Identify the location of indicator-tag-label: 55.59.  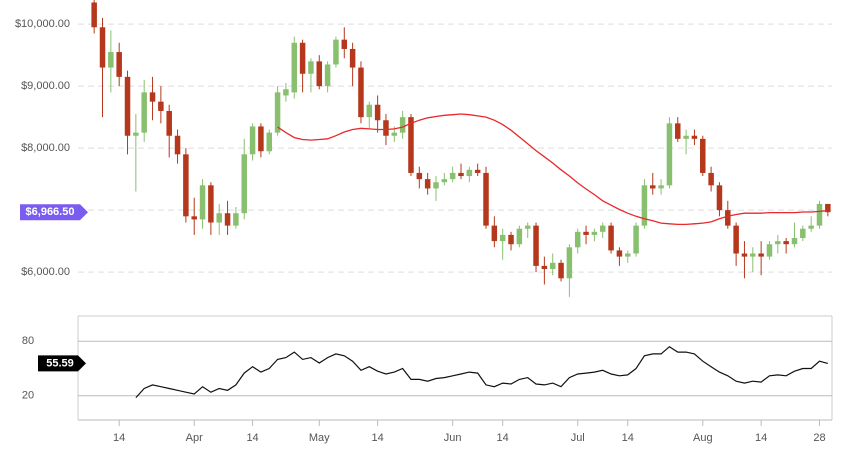
(60, 363).